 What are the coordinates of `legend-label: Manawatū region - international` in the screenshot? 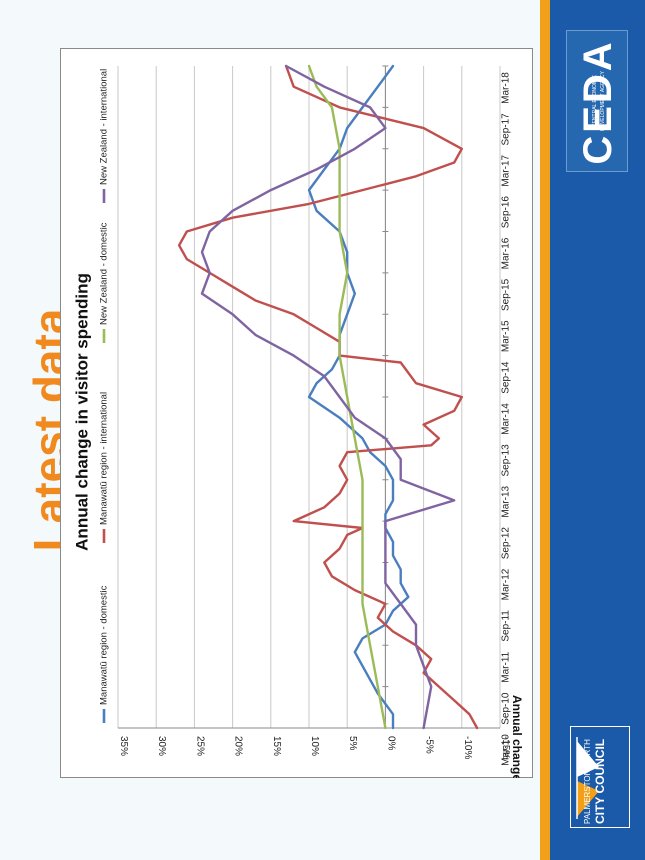 It's located at (104, 458).